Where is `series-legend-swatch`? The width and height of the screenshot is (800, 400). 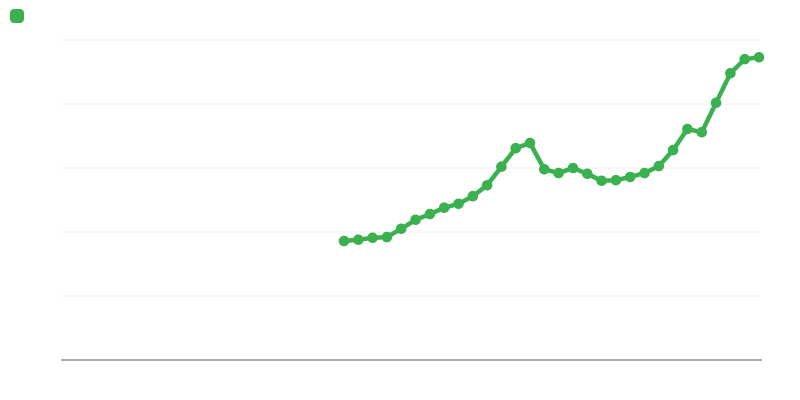 series-legend-swatch is located at coordinates (17, 16).